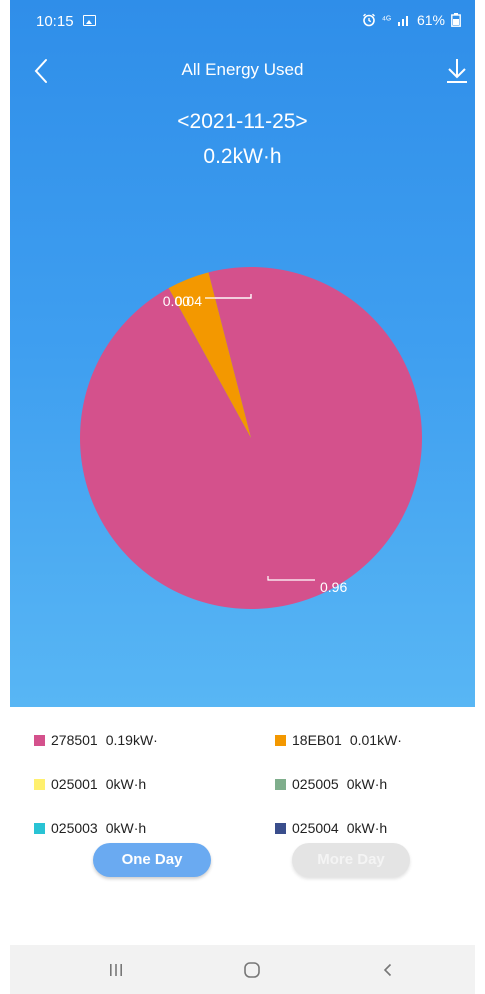  Describe the element at coordinates (386, 20) in the screenshot. I see `network-type-label: ⁴ᴳ` at that location.